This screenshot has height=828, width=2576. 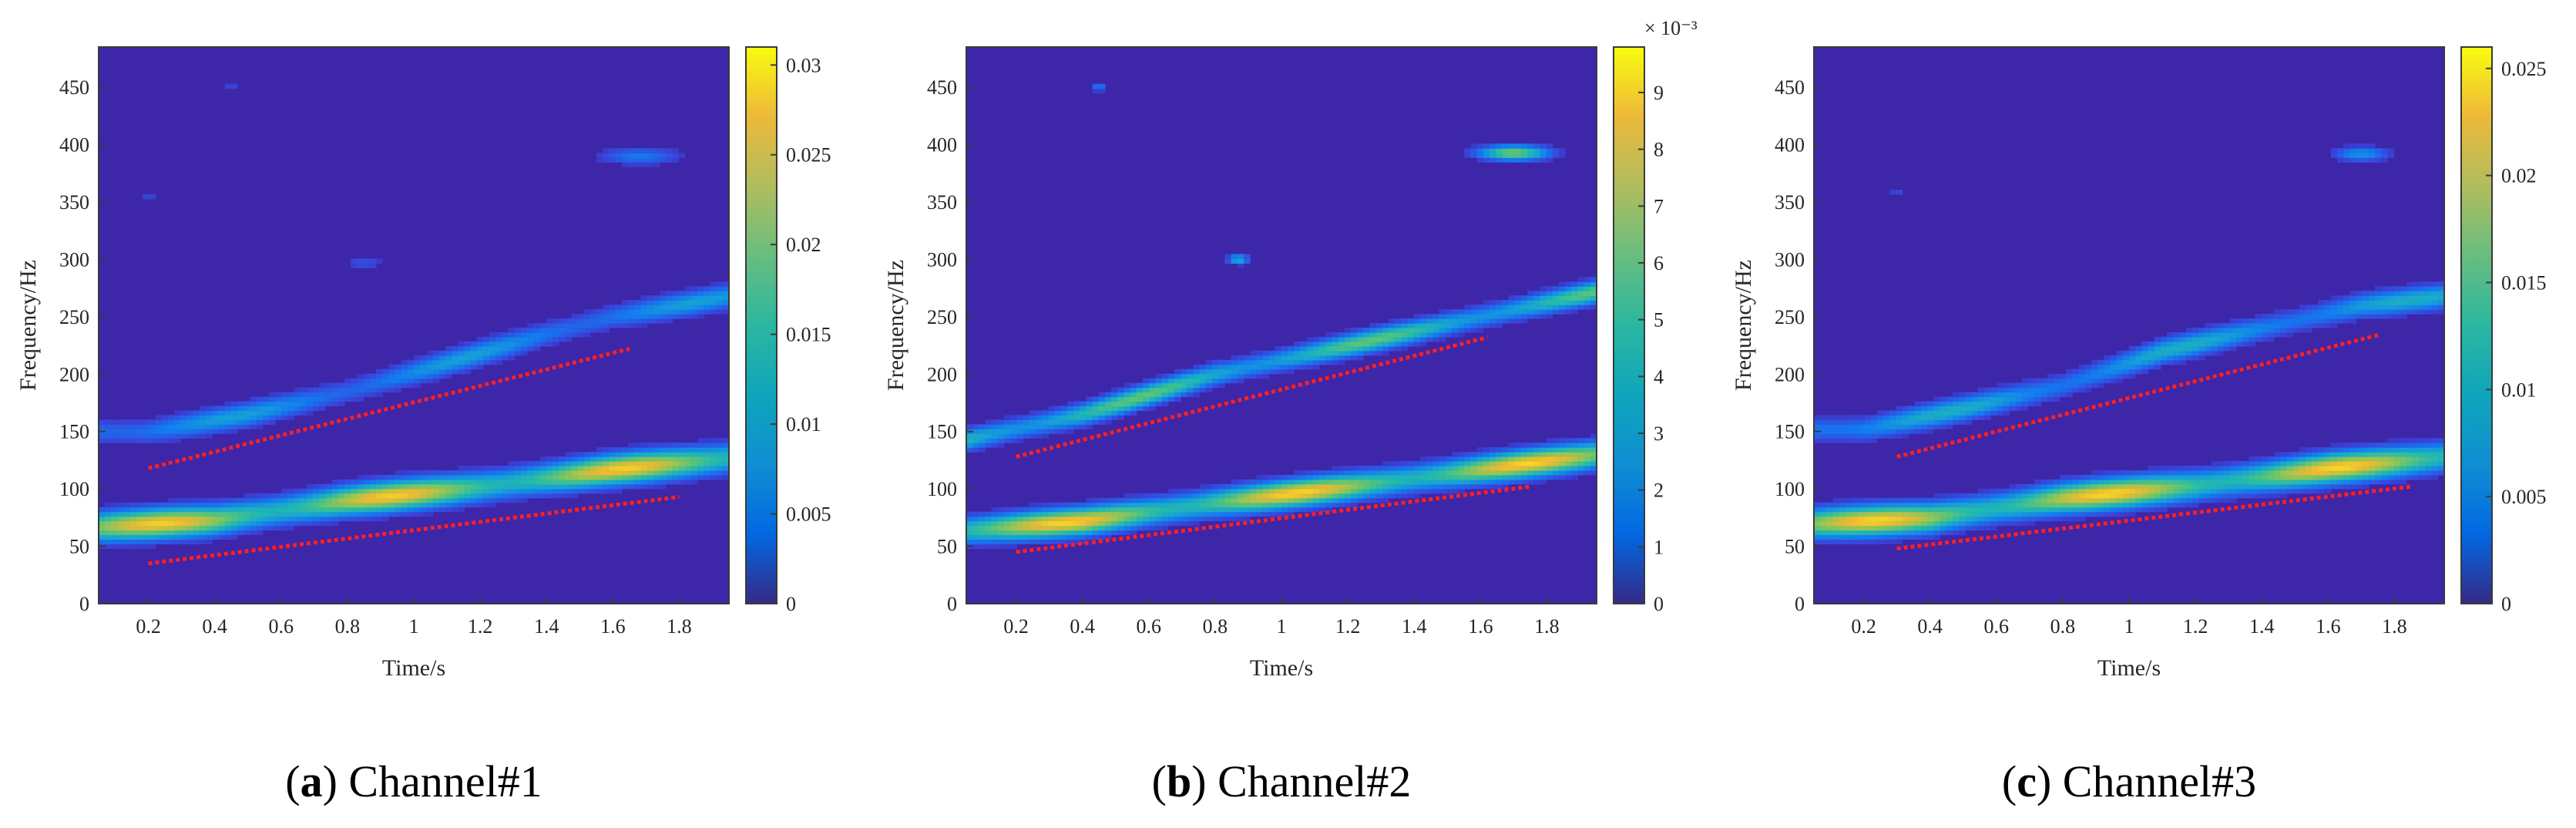 I want to click on panel-b-x-tick-label: 0.4, so click(x=1082, y=626).